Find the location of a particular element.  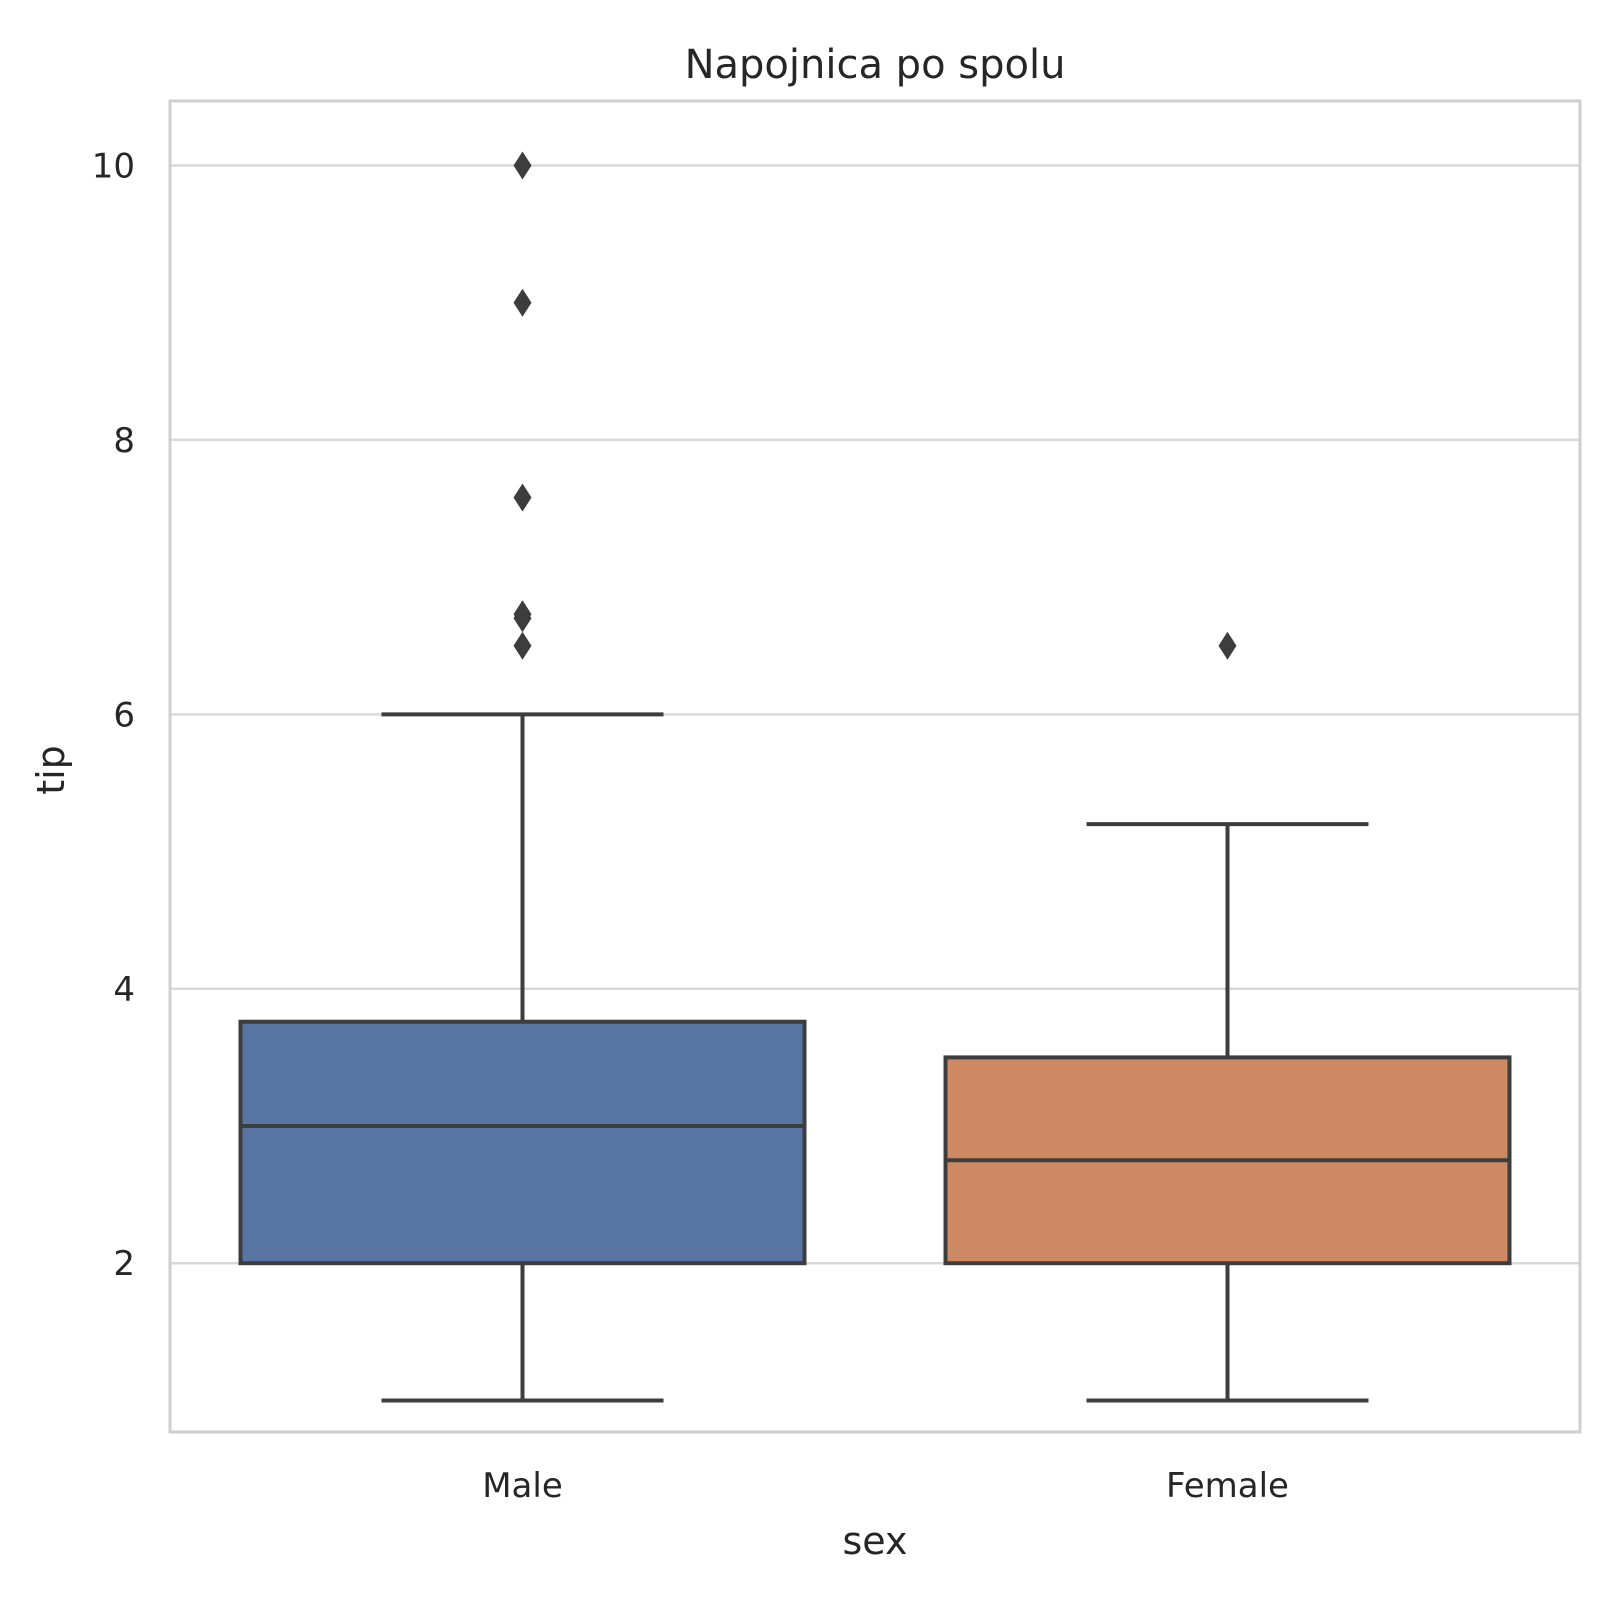

x-tick-label-female: Female is located at coordinates (1227, 1486).